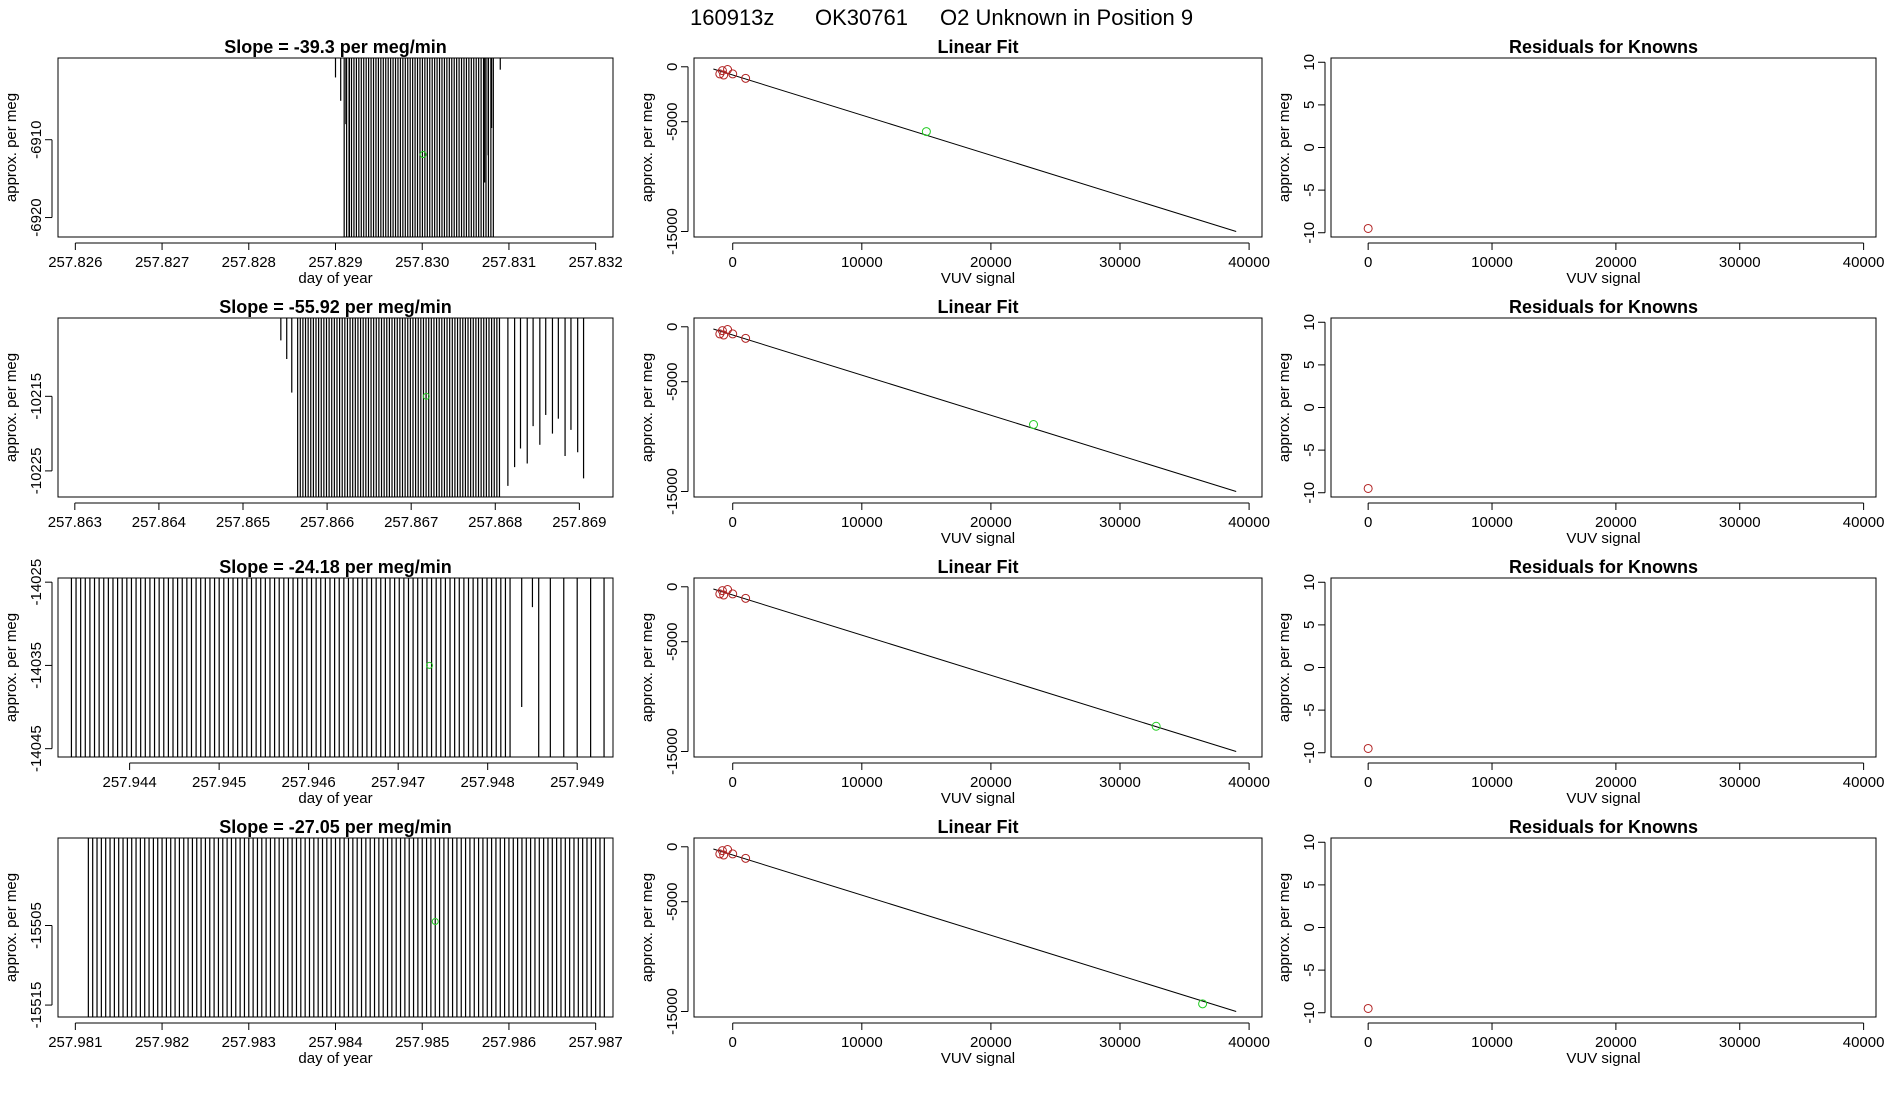 This screenshot has height=1100, width=1900. Describe the element at coordinates (36, 471) in the screenshot. I see `y-tick-label: -10225` at that location.